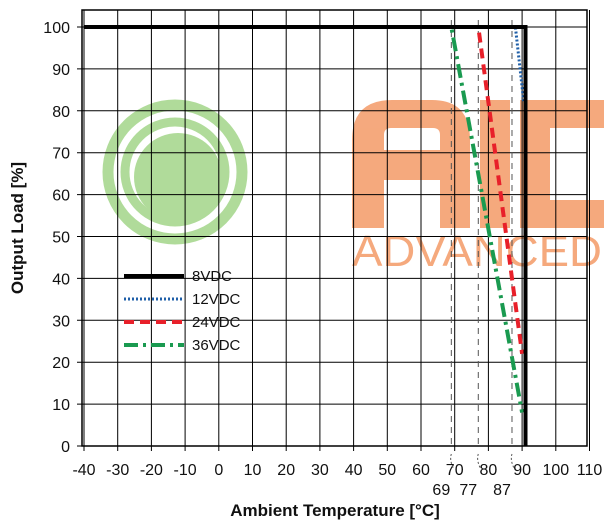 The width and height of the screenshot is (604, 523). Describe the element at coordinates (411, 164) in the screenshot. I see `watermark-letter-a` at that location.